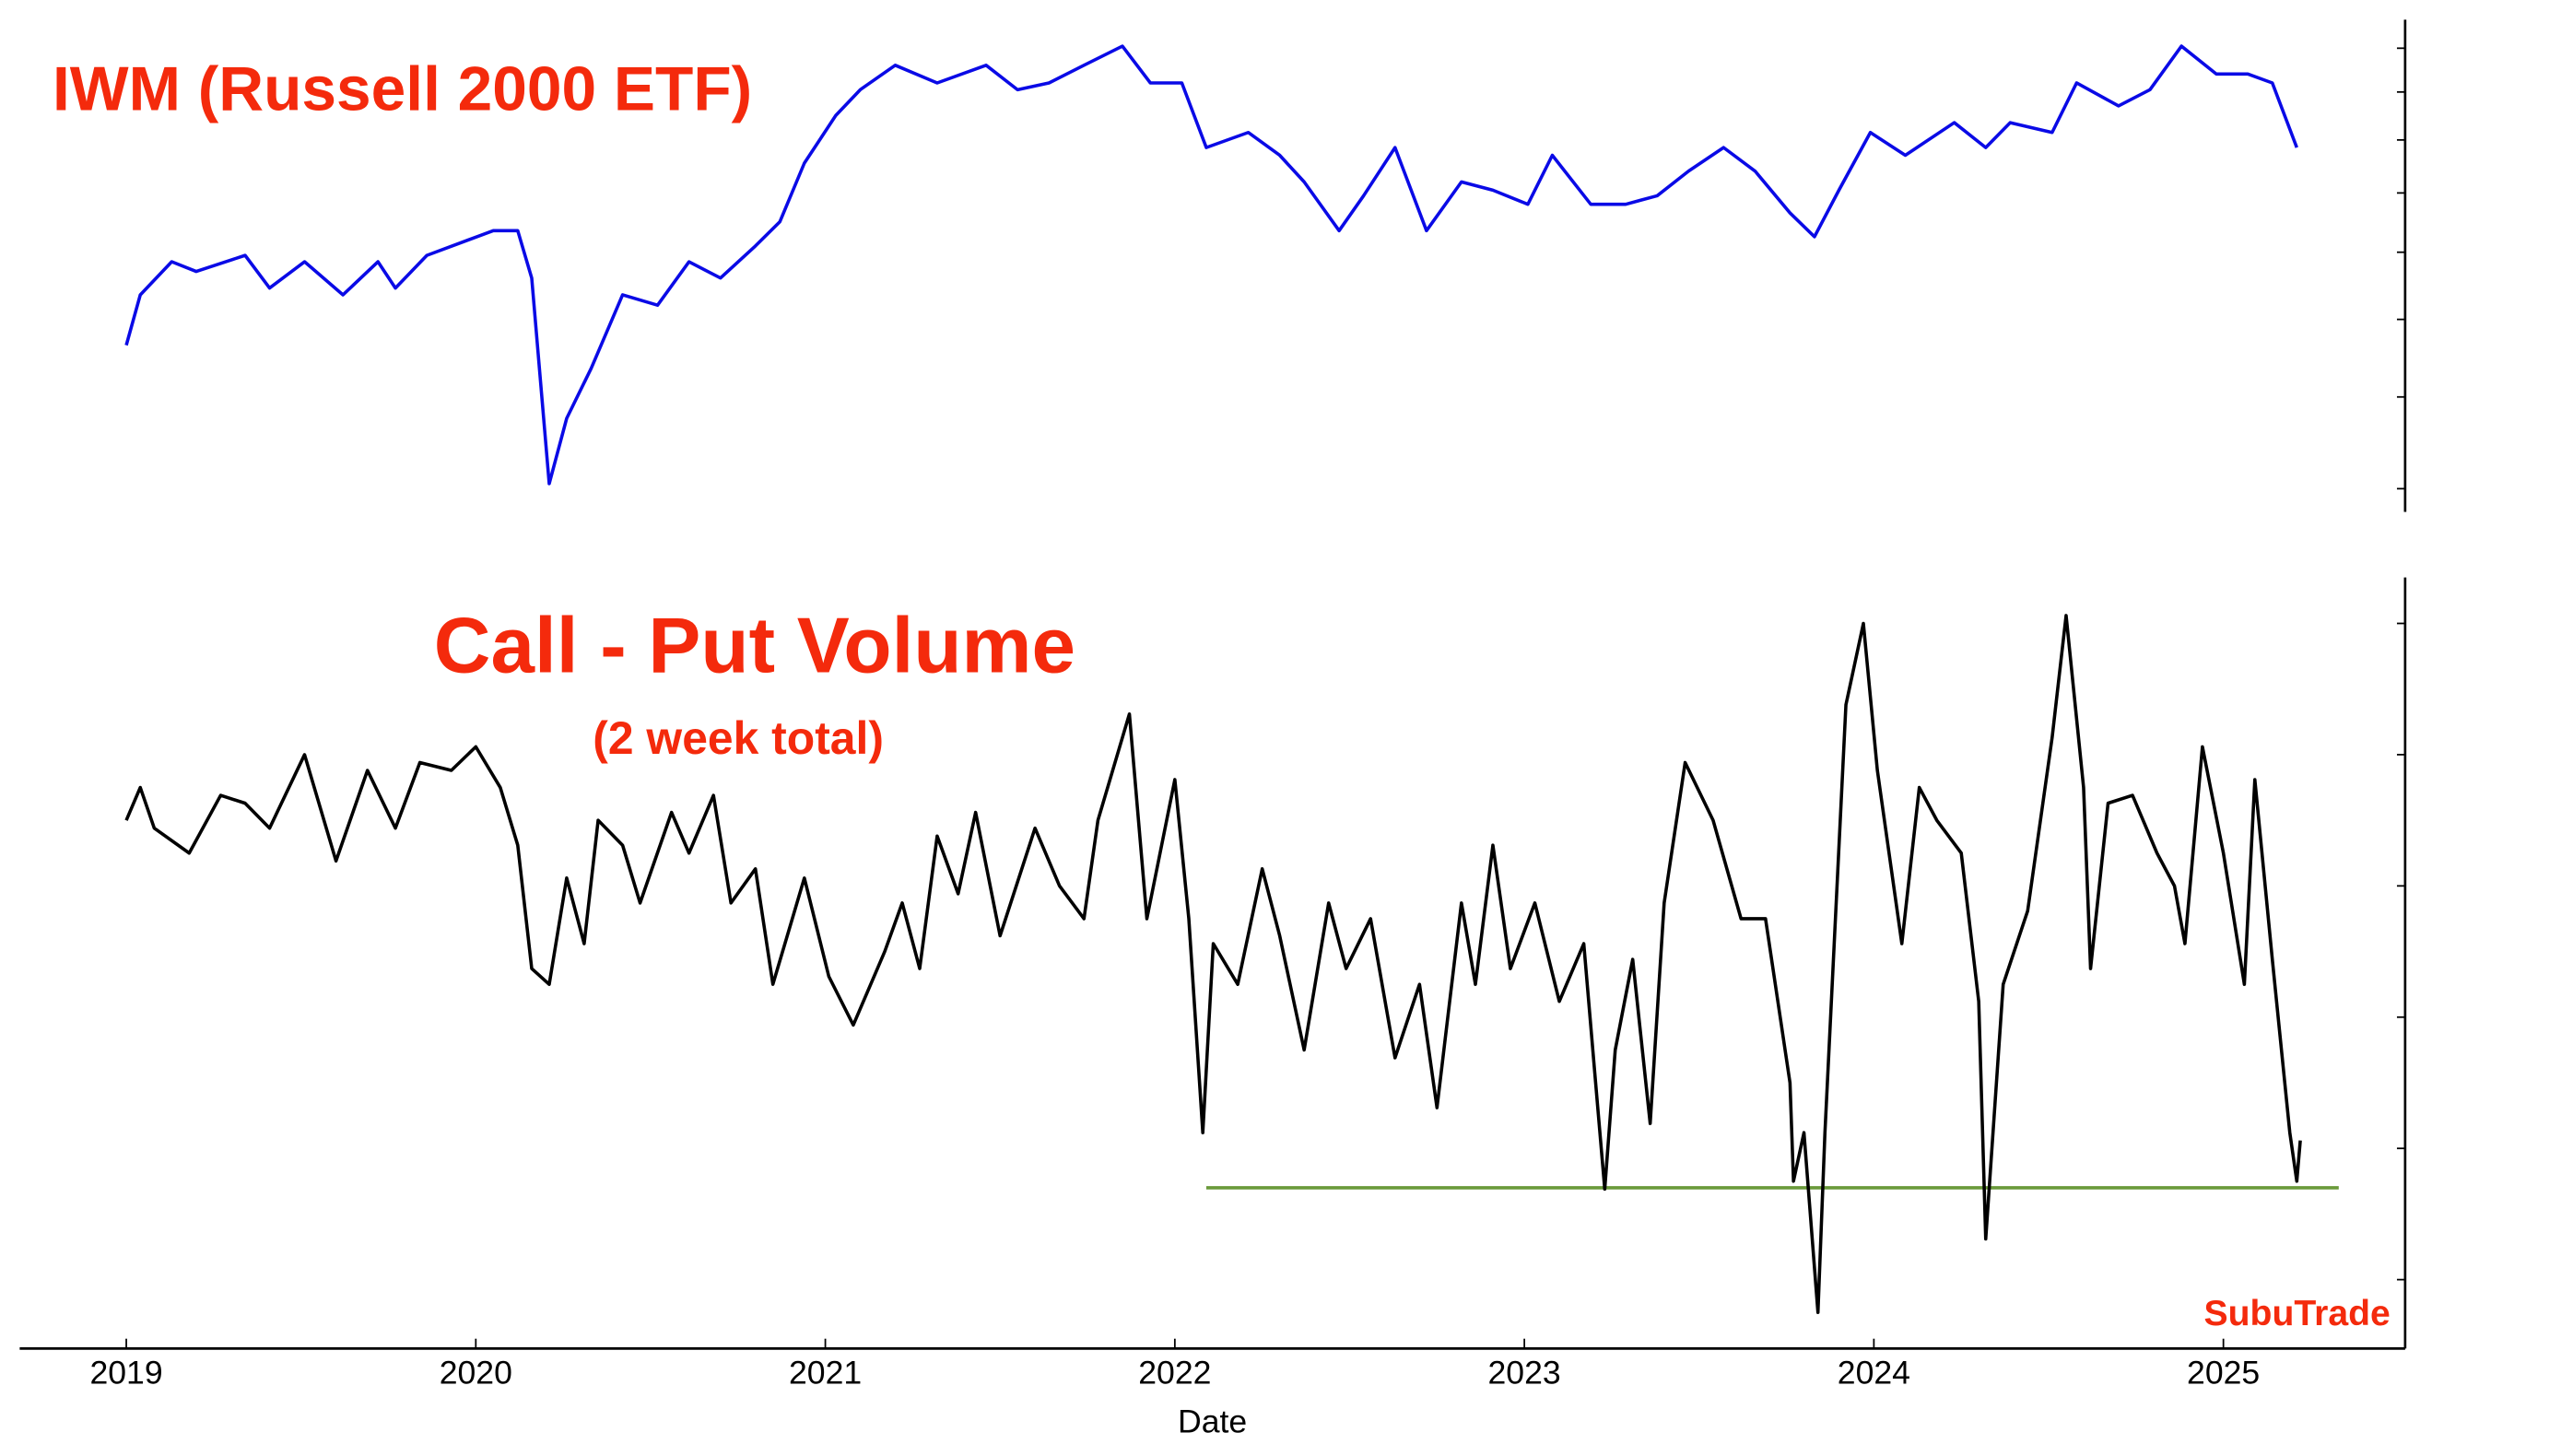 The width and height of the screenshot is (2561, 1456). Describe the element at coordinates (826, 1372) in the screenshot. I see `x-tick-label: 2021` at that location.